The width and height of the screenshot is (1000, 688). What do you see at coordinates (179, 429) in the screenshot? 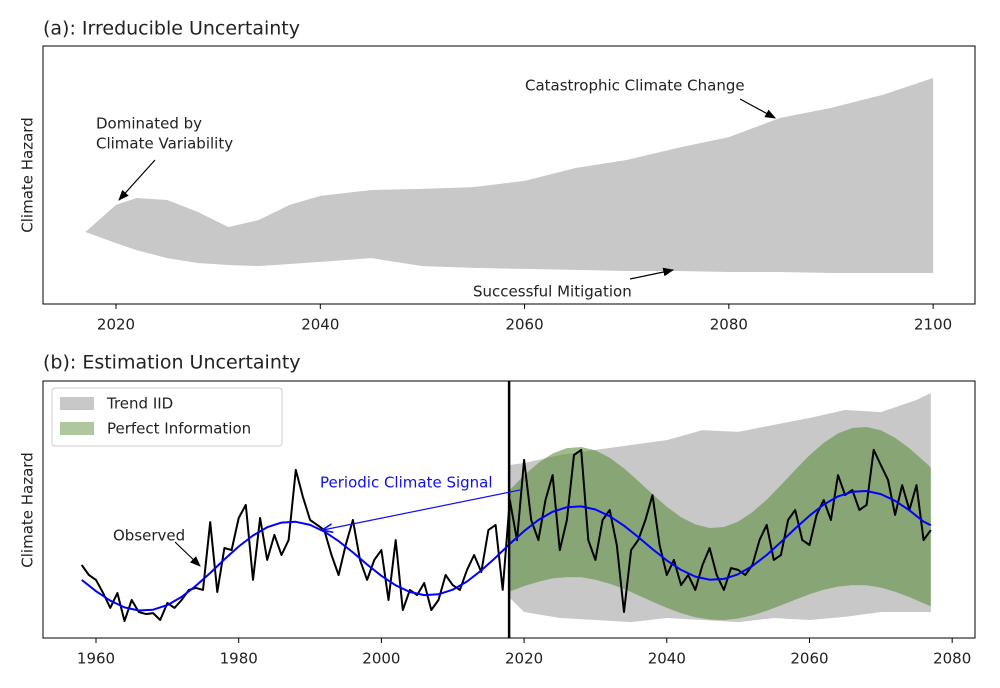
I see `legend-label: Perfect Information` at bounding box center [179, 429].